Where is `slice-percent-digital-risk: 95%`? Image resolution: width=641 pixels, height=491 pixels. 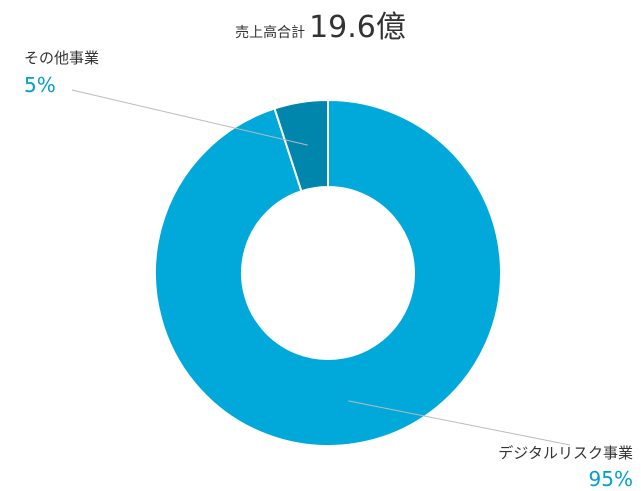 slice-percent-digital-risk: 95% is located at coordinates (611, 479).